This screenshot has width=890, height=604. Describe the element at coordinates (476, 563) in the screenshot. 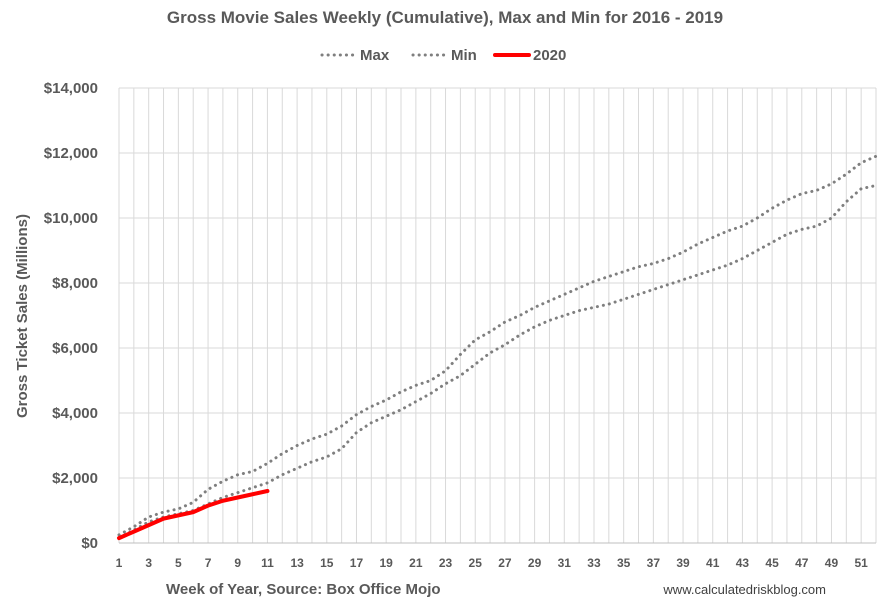

I see `x-tick-label: 25` at that location.